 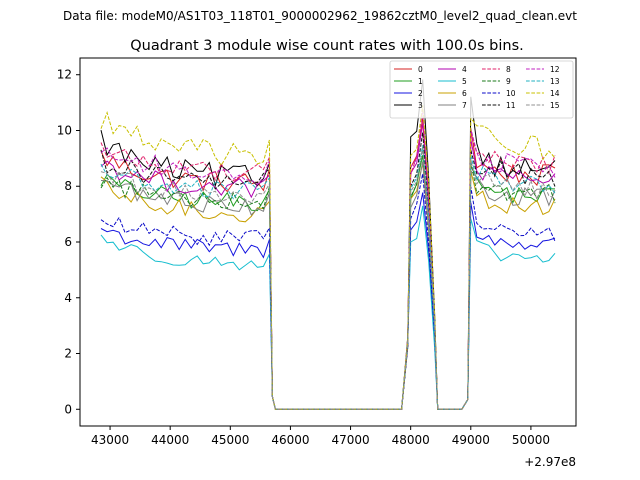 What do you see at coordinates (508, 69) in the screenshot?
I see `legend-label-8: 8` at bounding box center [508, 69].